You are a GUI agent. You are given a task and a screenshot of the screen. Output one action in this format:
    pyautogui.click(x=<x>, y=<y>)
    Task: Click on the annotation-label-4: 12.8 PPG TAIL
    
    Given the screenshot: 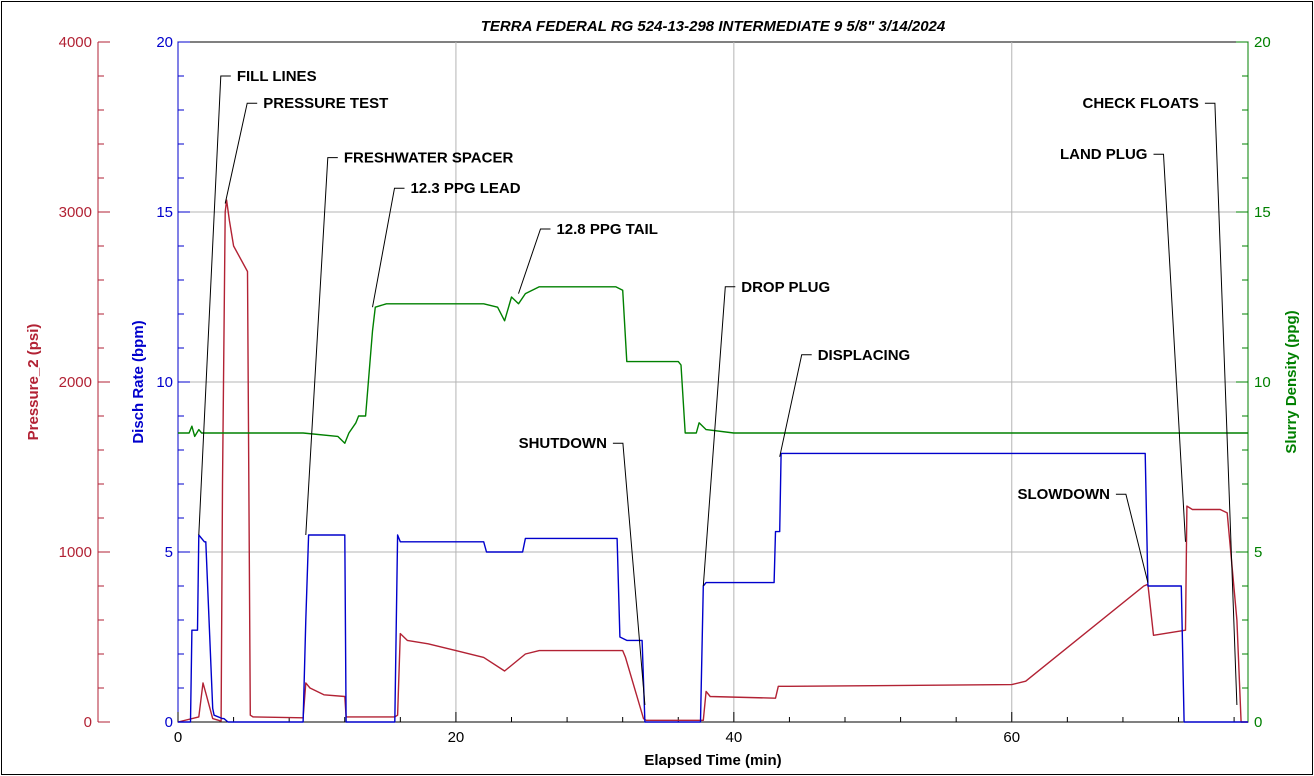 What is the action you would take?
    pyautogui.click(x=606, y=229)
    